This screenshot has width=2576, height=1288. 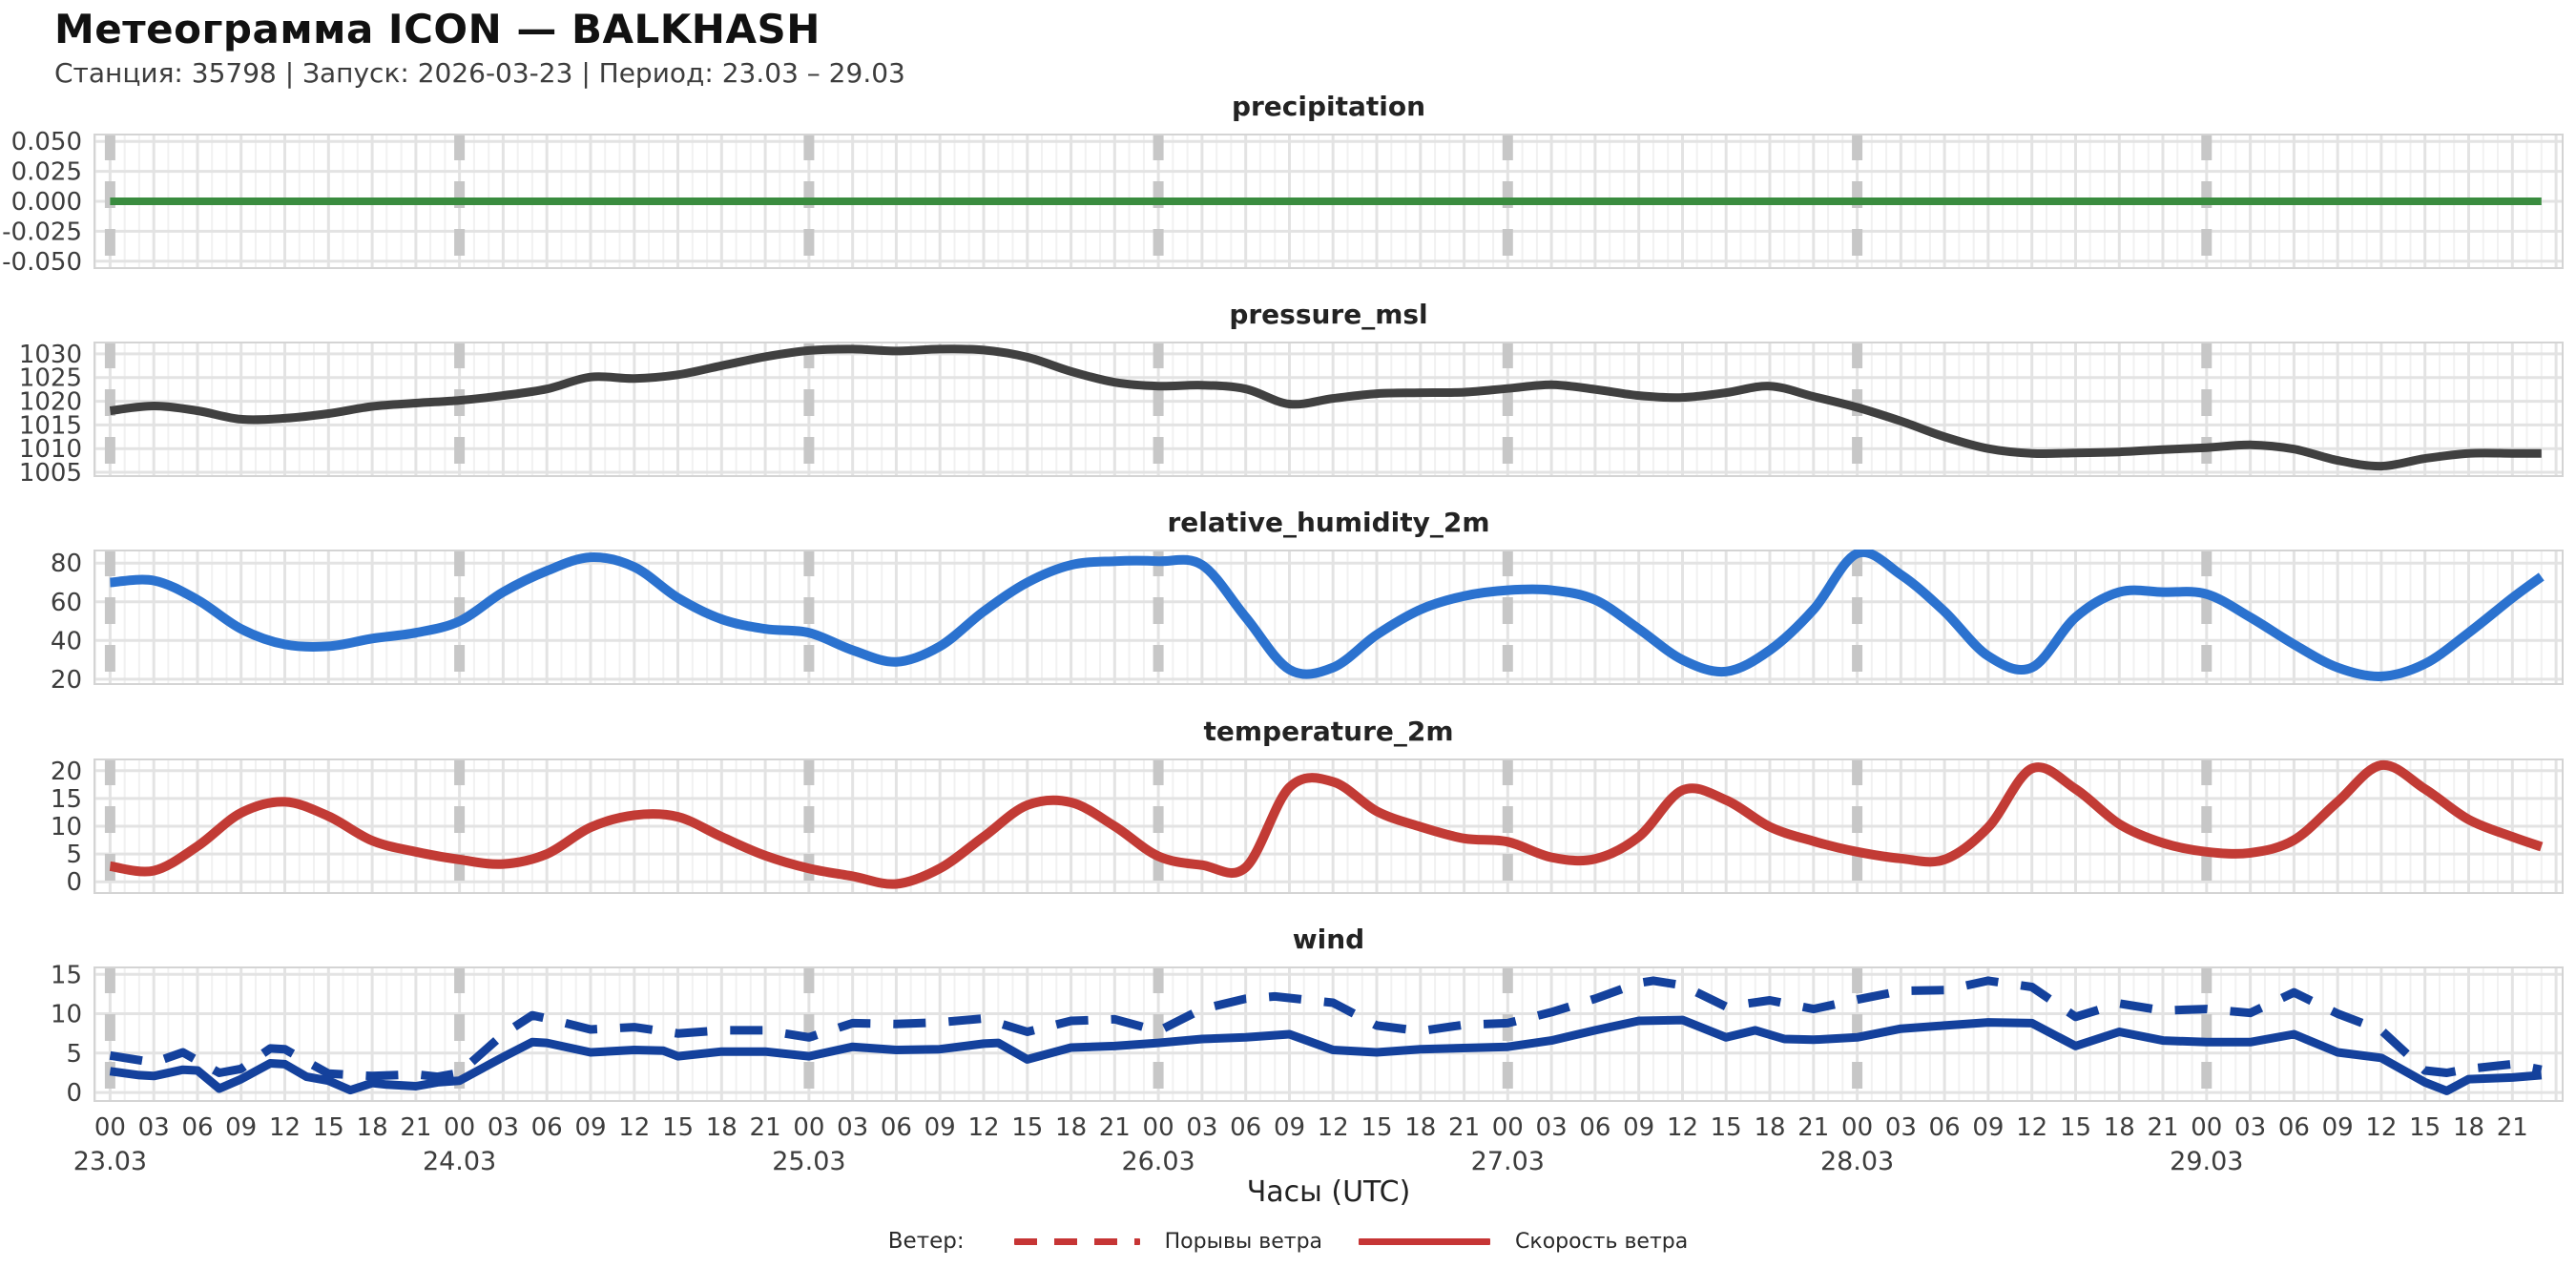 What do you see at coordinates (66, 827) in the screenshot?
I see `svg-text: 10` at bounding box center [66, 827].